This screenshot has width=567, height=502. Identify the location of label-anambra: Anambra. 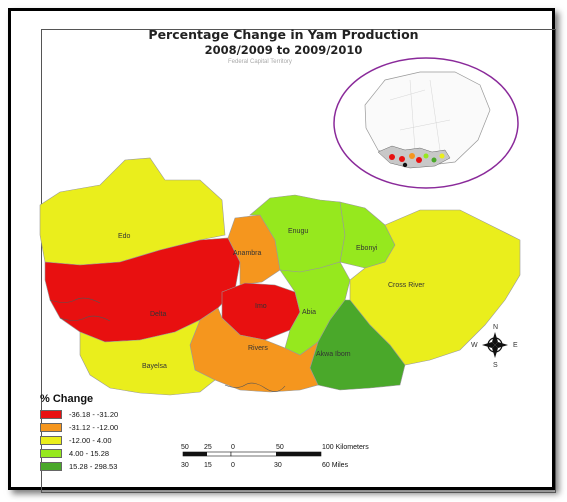
(247, 253).